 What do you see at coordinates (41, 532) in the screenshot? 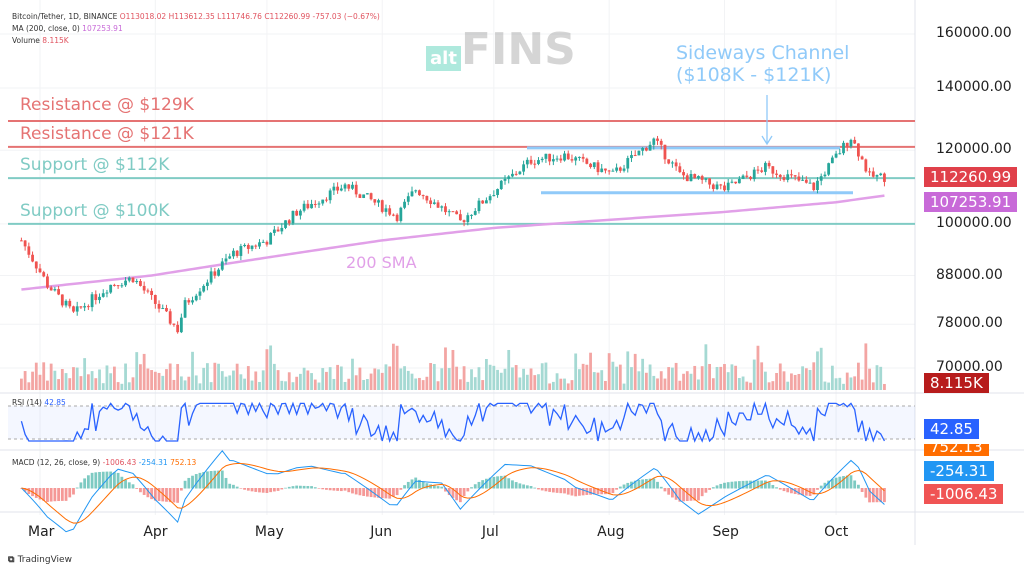
I see `month-tick-label: Mar` at bounding box center [41, 532].